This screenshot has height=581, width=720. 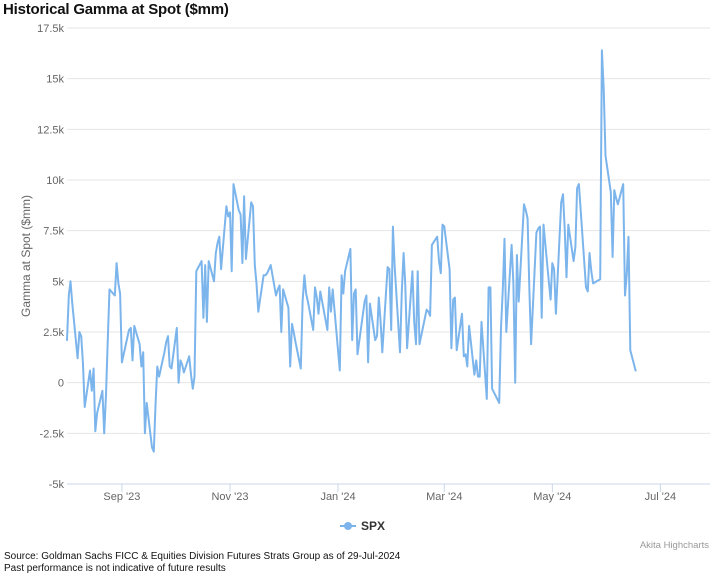 What do you see at coordinates (53, 232) in the screenshot?
I see `y-tick-label: 7.5k` at bounding box center [53, 232].